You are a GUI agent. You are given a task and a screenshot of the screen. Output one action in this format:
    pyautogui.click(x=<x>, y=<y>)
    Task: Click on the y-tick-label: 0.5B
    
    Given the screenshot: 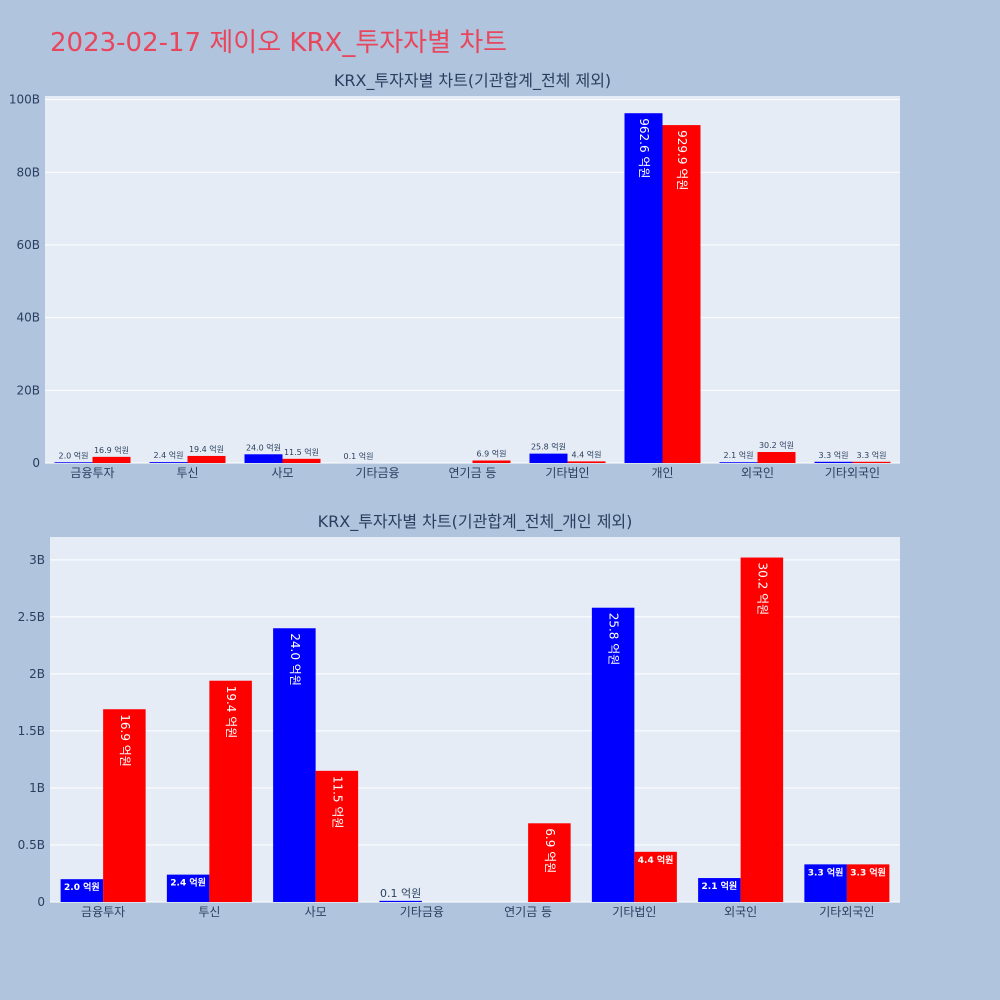 What is the action you would take?
    pyautogui.click(x=31, y=845)
    